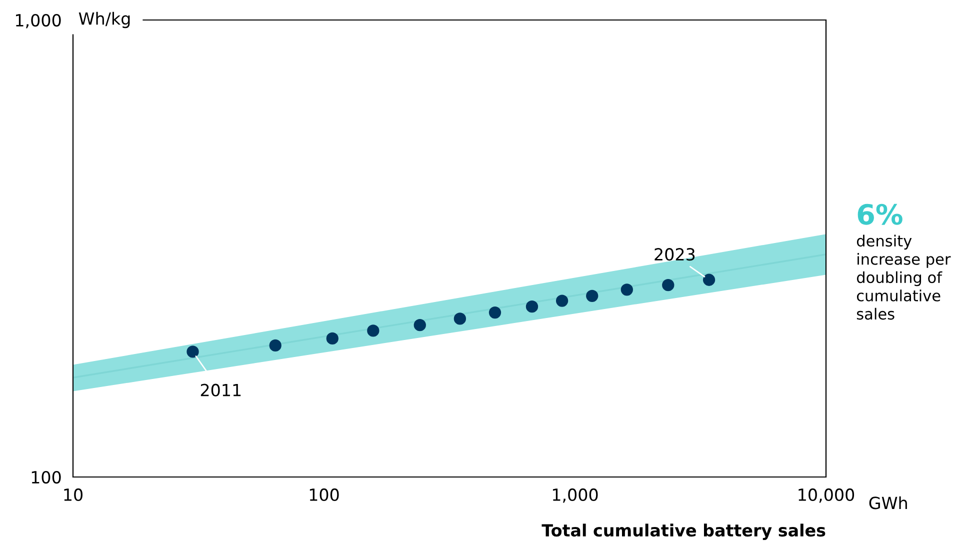 The width and height of the screenshot is (954, 541). Describe the element at coordinates (324, 495) in the screenshot. I see `x-tick-label: 100` at that location.